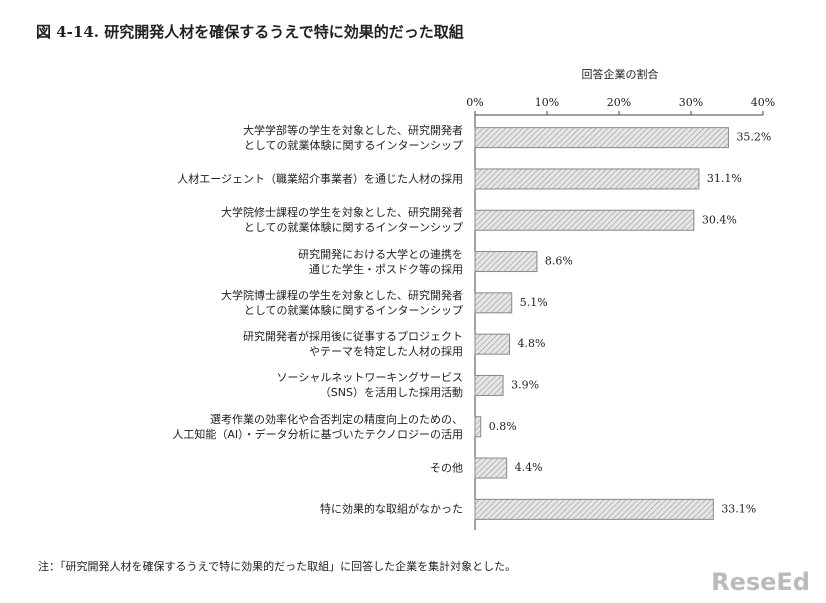 The image size is (826, 603). Describe the element at coordinates (446, 468) in the screenshot. I see `category-label: その他` at that location.